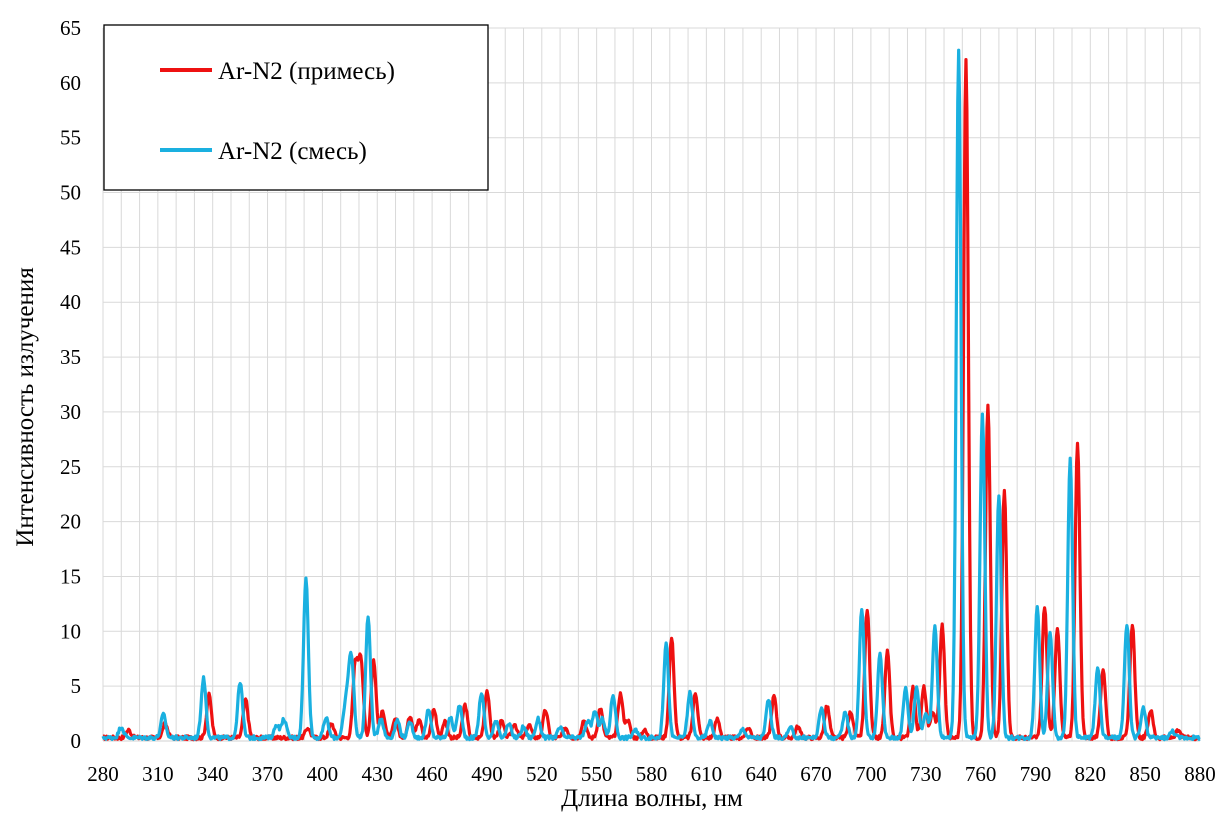  Describe the element at coordinates (25, 407) in the screenshot. I see `y-axis-title: Интенсивность излучения` at that location.